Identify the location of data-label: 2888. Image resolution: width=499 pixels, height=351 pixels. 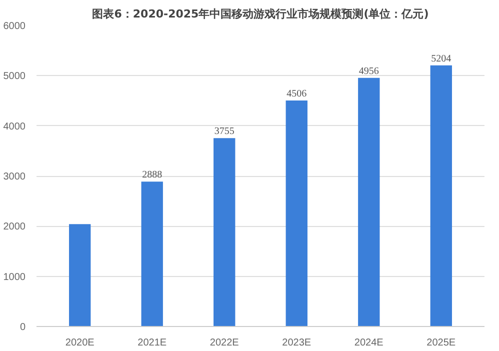
(152, 175).